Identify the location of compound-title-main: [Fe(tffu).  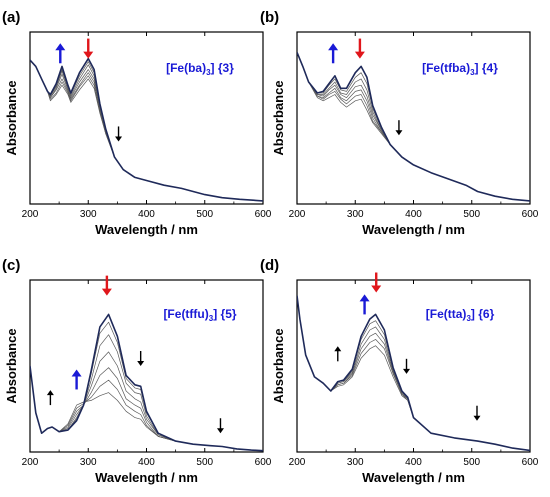
(185, 314).